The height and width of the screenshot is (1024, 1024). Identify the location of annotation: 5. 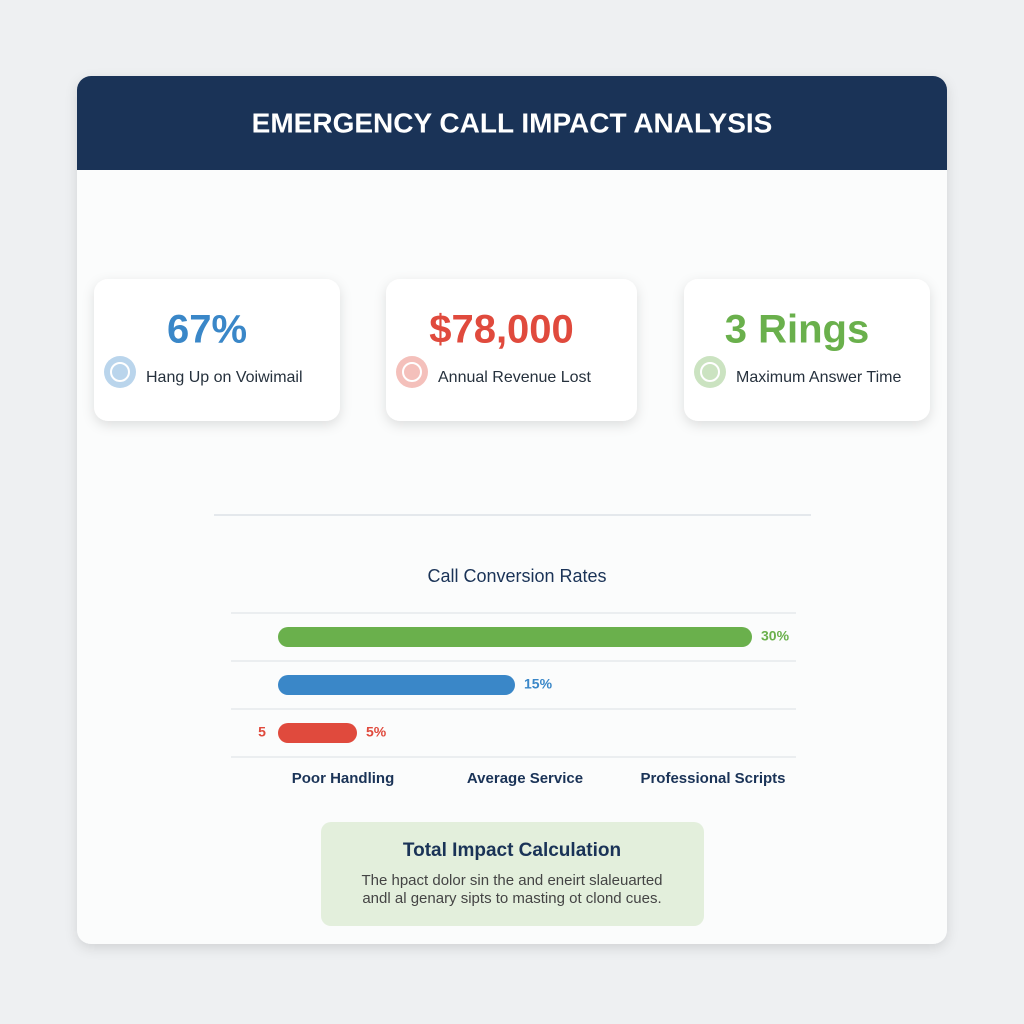
(262, 732).